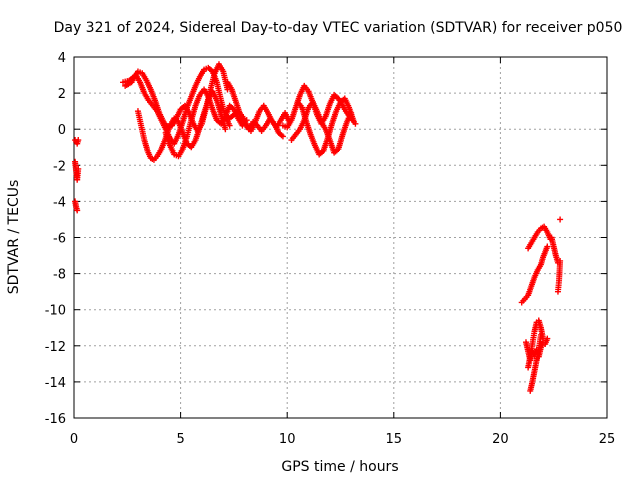  Describe the element at coordinates (55, 383) in the screenshot. I see `y-tick-label: -14` at that location.